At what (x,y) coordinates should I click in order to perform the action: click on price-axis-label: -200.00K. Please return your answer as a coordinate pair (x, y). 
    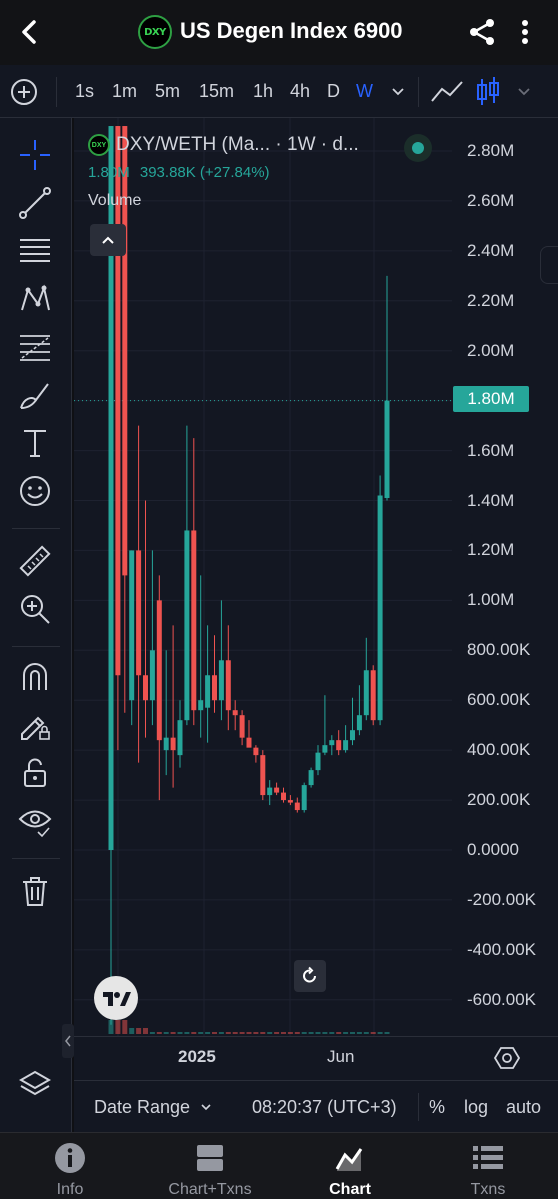
    Looking at the image, I should click on (501, 899).